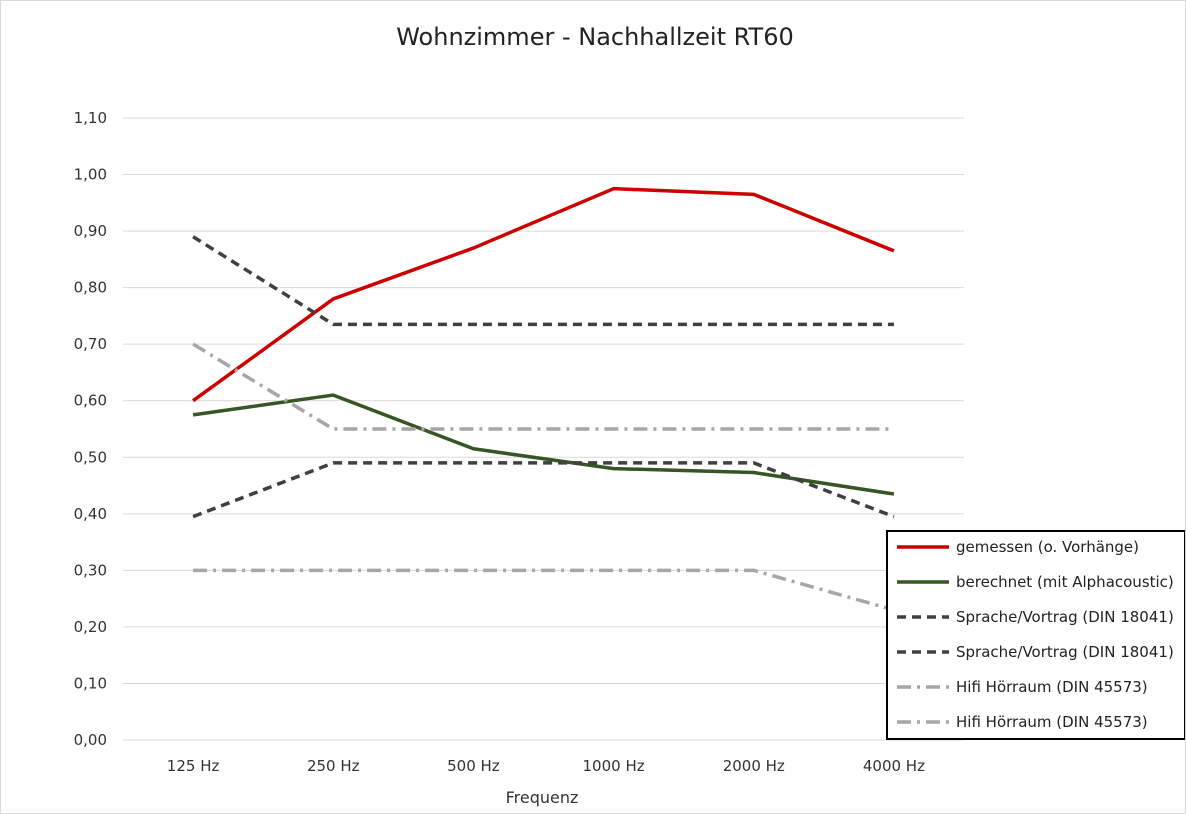 The image size is (1186, 814). I want to click on y-tick-label: 0,40, so click(90, 514).